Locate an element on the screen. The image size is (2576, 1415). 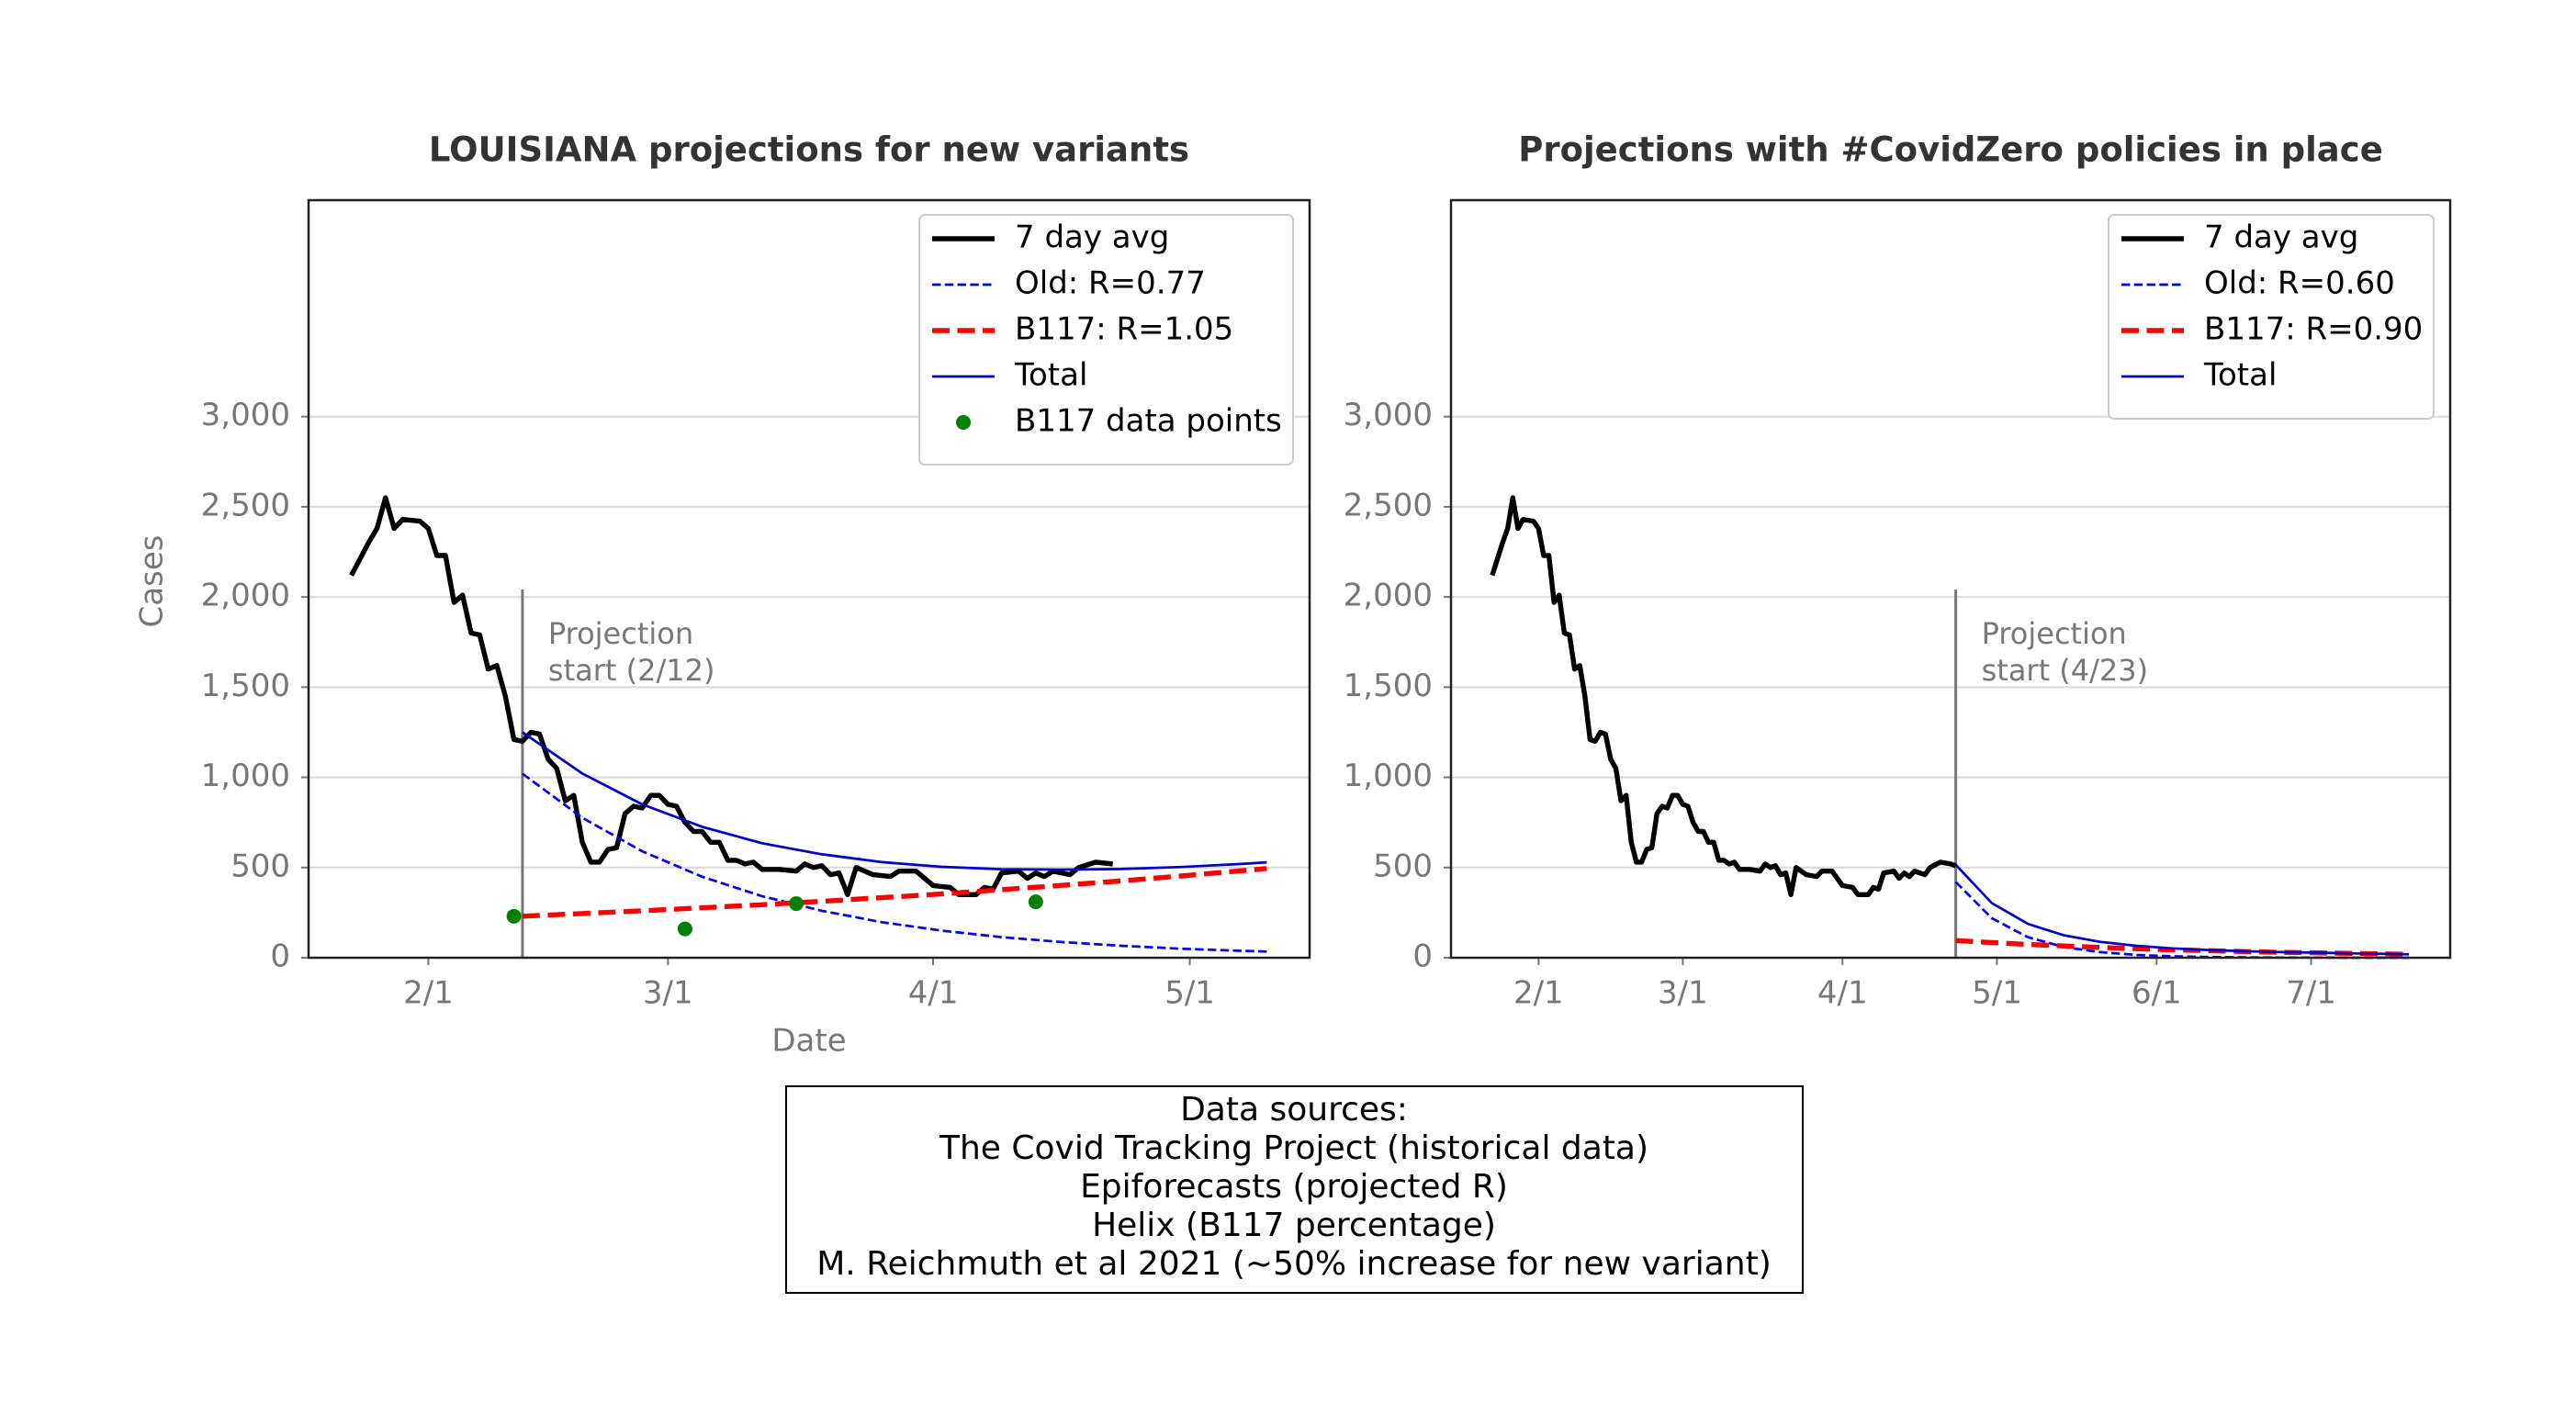
x-axis-label: Date is located at coordinates (808, 1041).